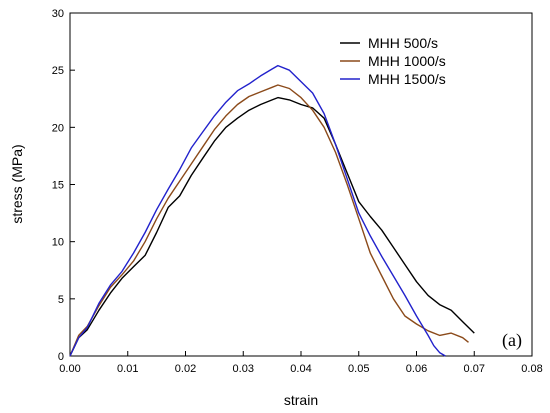 The width and height of the screenshot is (550, 413). I want to click on x-axis-ticks: 0.00 0.01 0.02 0.03 0.04 0.05 0.06 0.07 0.08, so click(301, 363).